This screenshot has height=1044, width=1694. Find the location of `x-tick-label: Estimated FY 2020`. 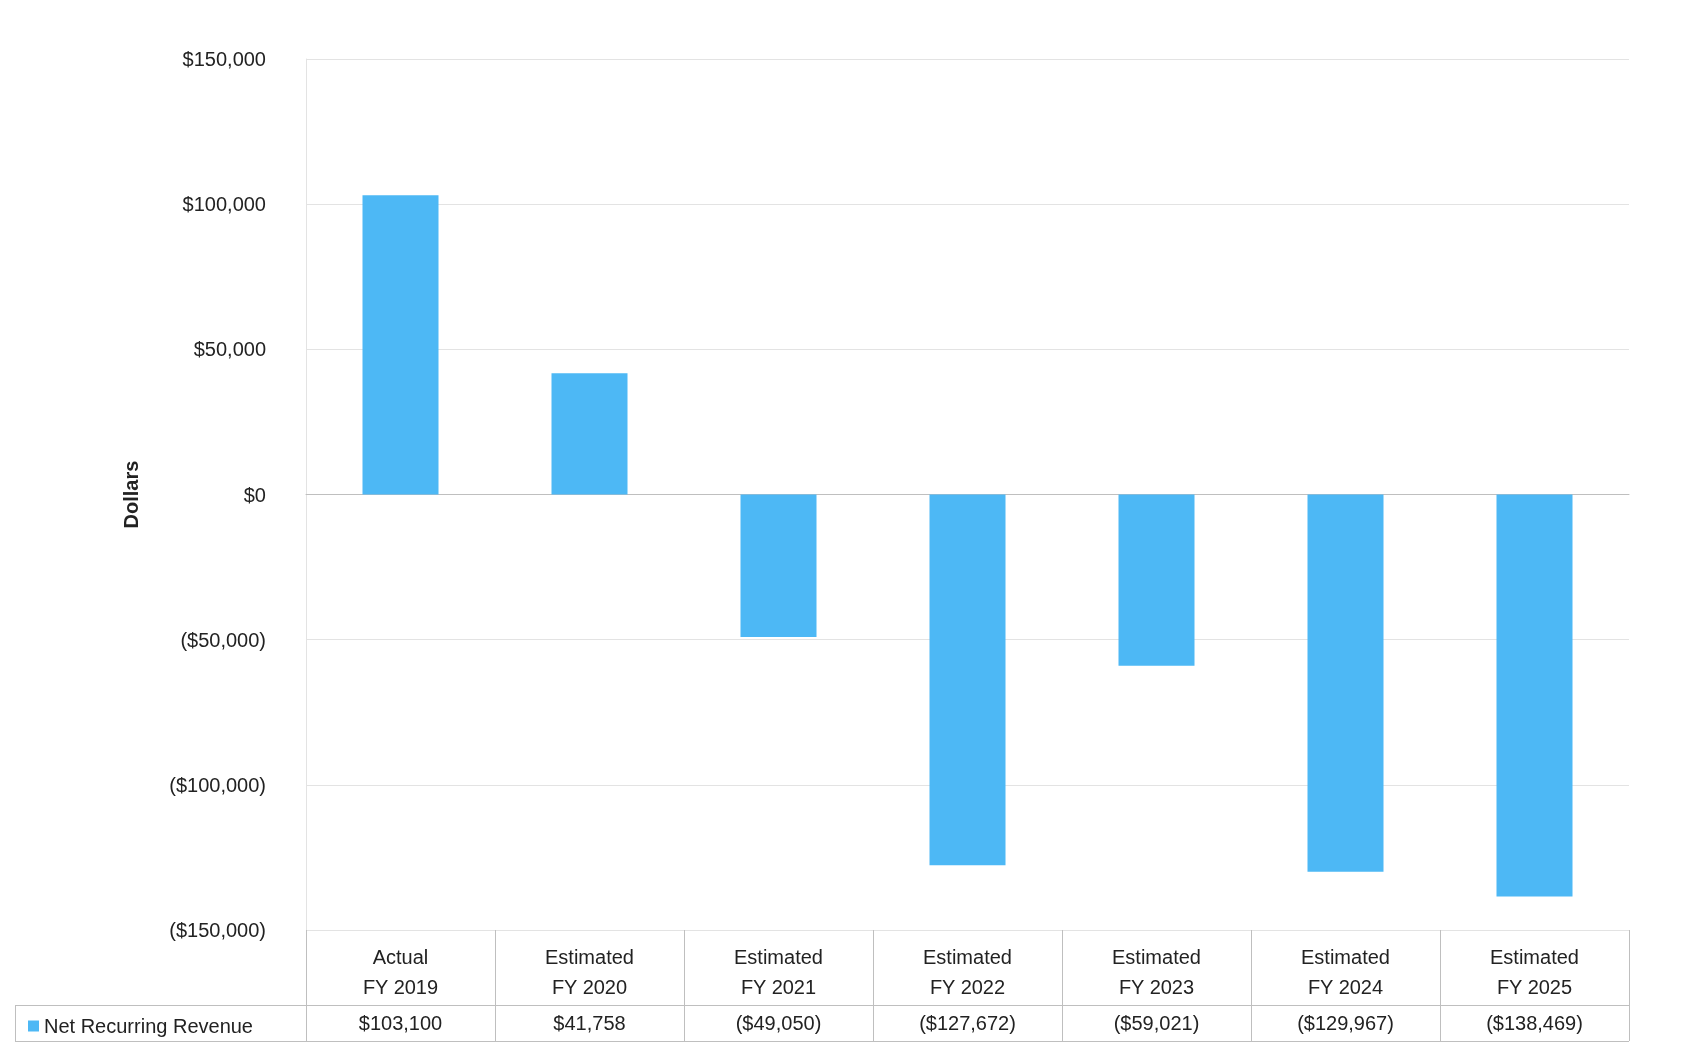

x-tick-label: Estimated FY 2020 is located at coordinates (589, 972).